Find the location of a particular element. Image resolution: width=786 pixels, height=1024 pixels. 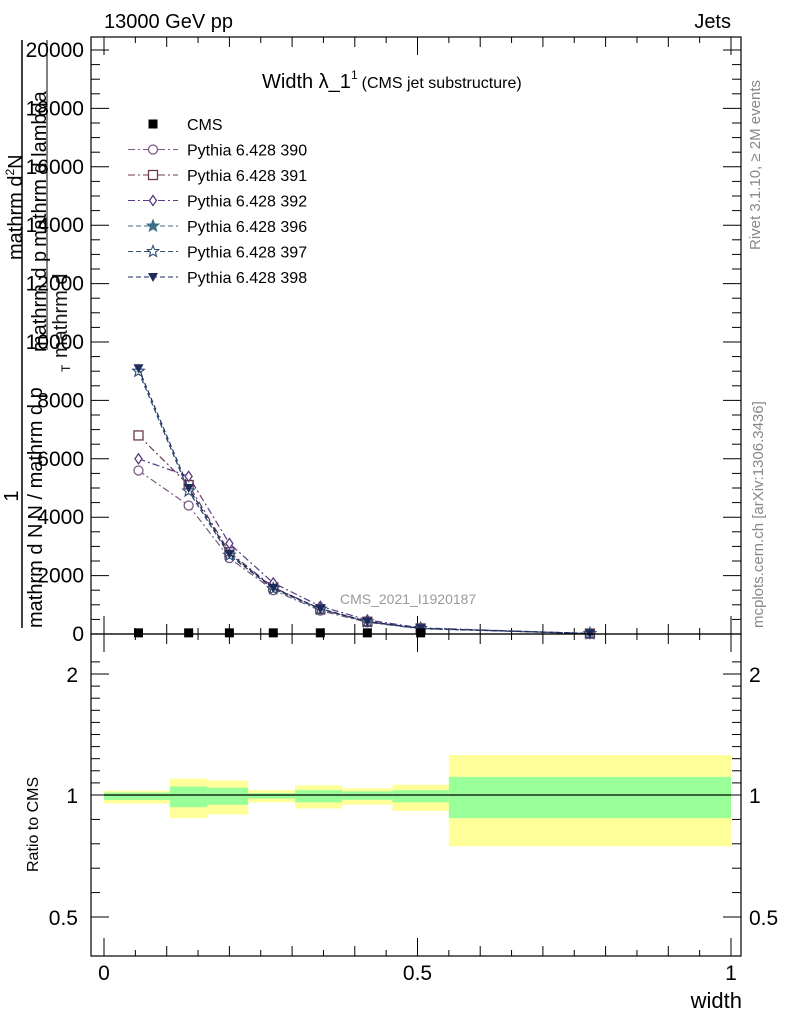

legend-label-0: CMS is located at coordinates (205, 125).